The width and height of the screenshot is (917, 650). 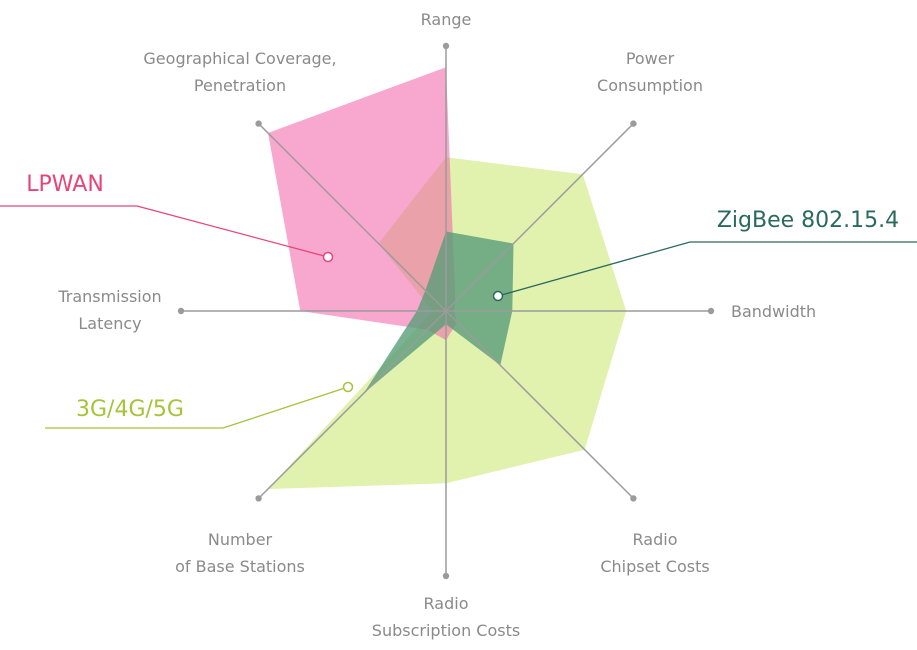 What do you see at coordinates (65, 184) in the screenshot?
I see `series-label-lpwan: LPWAN` at bounding box center [65, 184].